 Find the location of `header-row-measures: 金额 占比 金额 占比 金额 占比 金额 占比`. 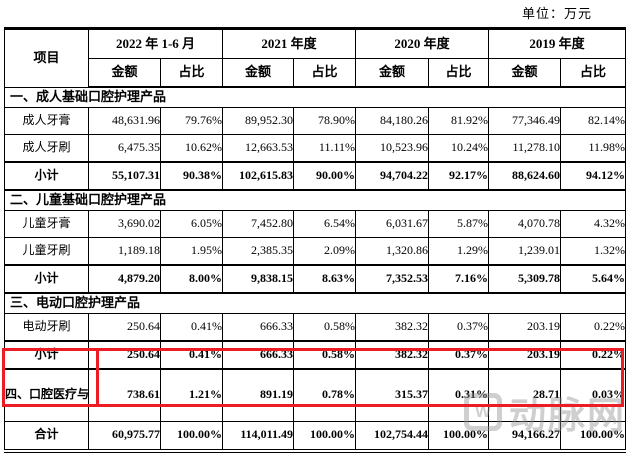

header-row-measures: 金额 占比 金额 占比 金额 占比 金额 占比 is located at coordinates (316, 73).